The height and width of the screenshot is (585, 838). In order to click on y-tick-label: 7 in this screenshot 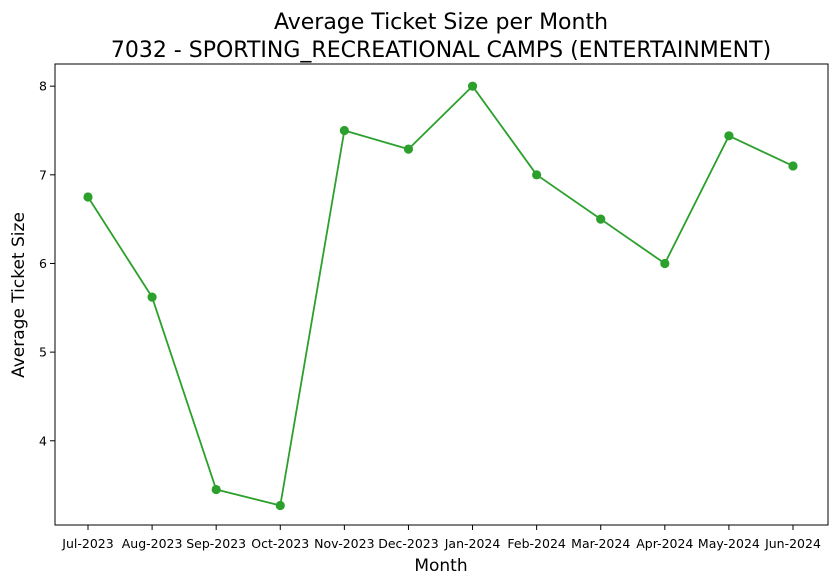, I will do `click(43, 174)`.